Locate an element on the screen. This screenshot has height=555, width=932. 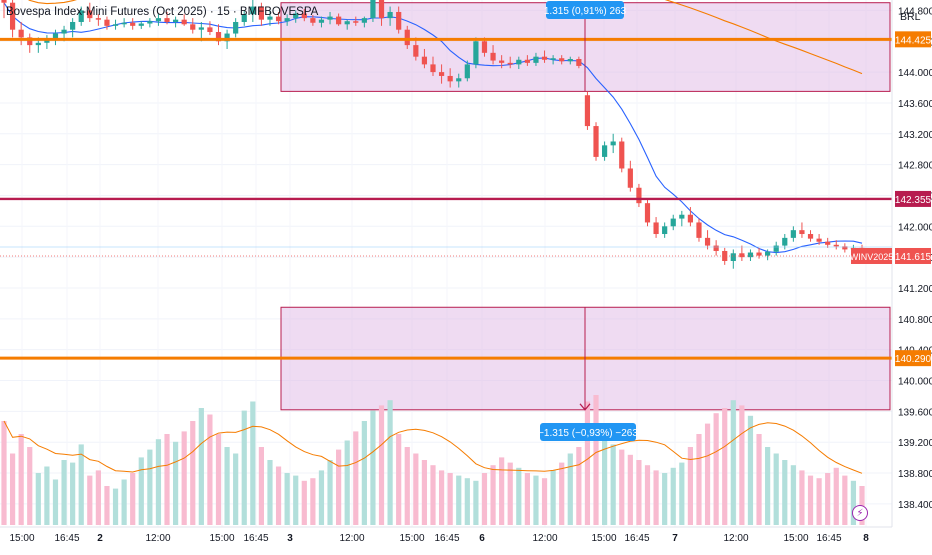
measure-up-badge: 1.315 (0,91%) 263 is located at coordinates (585, 10).